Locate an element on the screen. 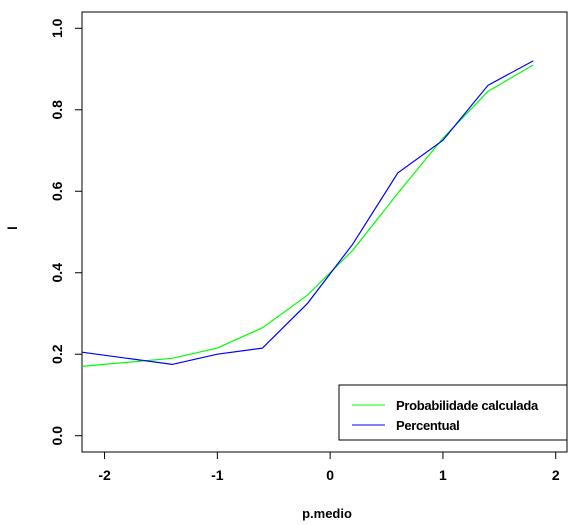  y-tick-label: 1.0 is located at coordinates (57, 28).